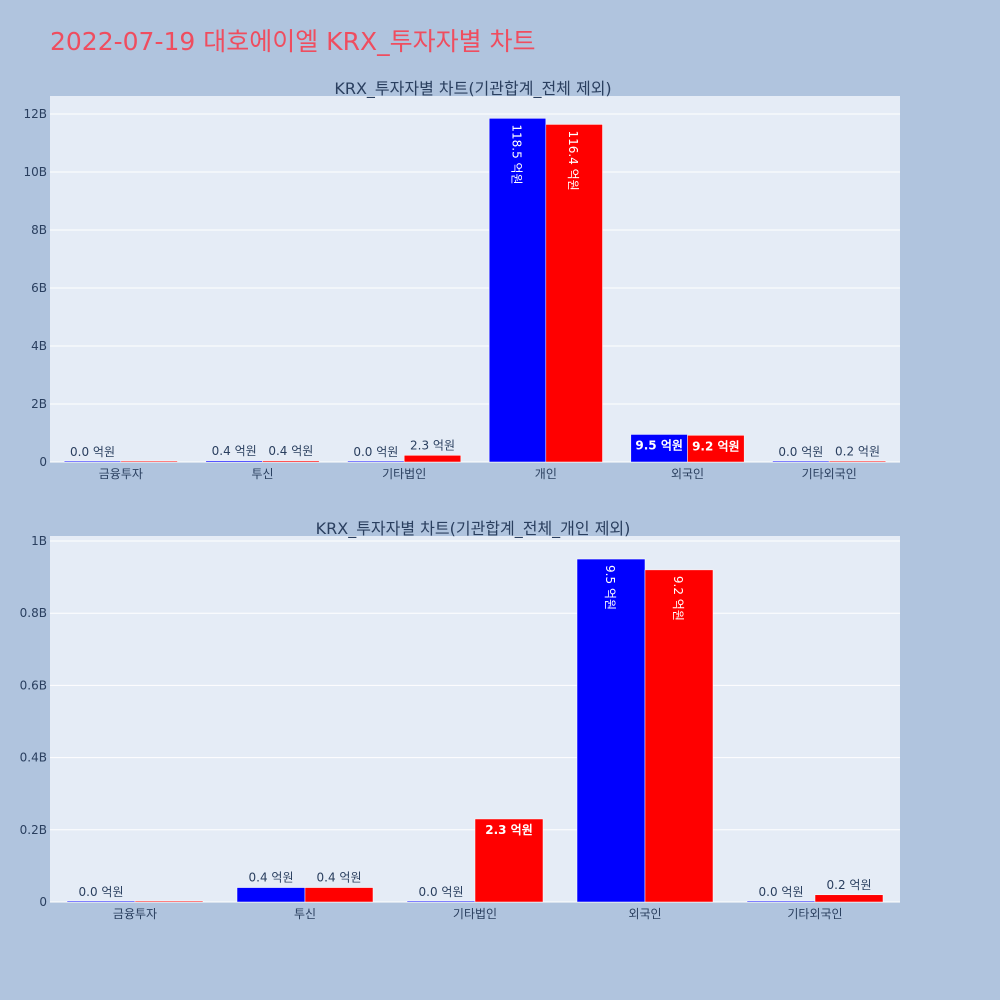  Describe the element at coordinates (573, 160) in the screenshot. I see `data-label: 116.4 억원` at that location.